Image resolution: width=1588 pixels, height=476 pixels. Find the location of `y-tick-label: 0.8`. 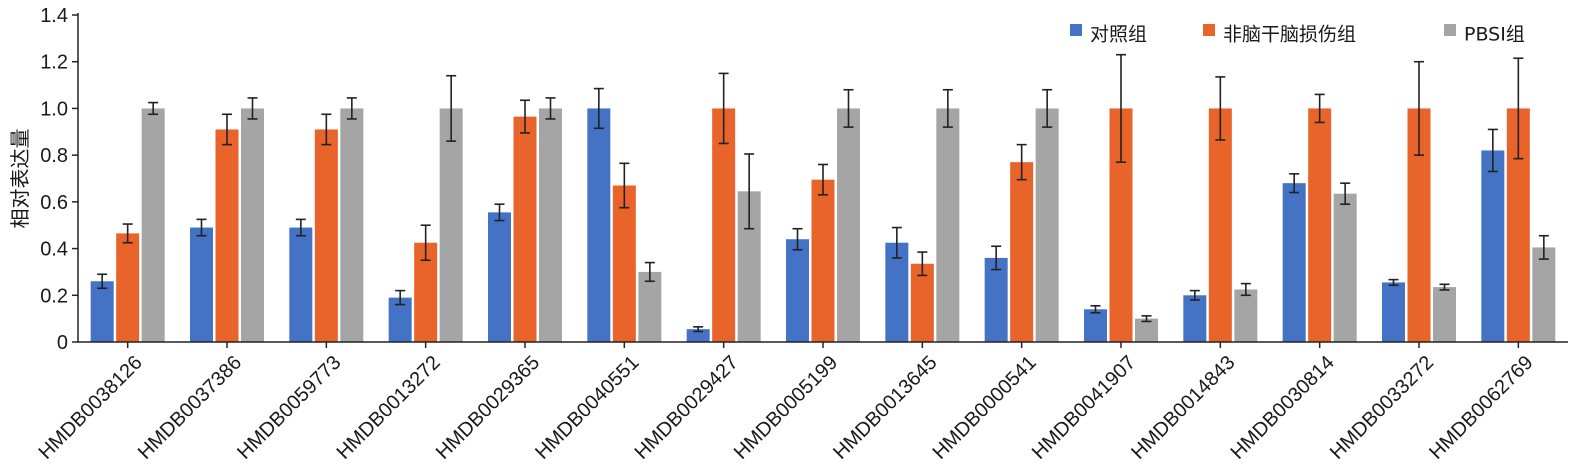

y-tick-label: 0.8 is located at coordinates (54, 156).